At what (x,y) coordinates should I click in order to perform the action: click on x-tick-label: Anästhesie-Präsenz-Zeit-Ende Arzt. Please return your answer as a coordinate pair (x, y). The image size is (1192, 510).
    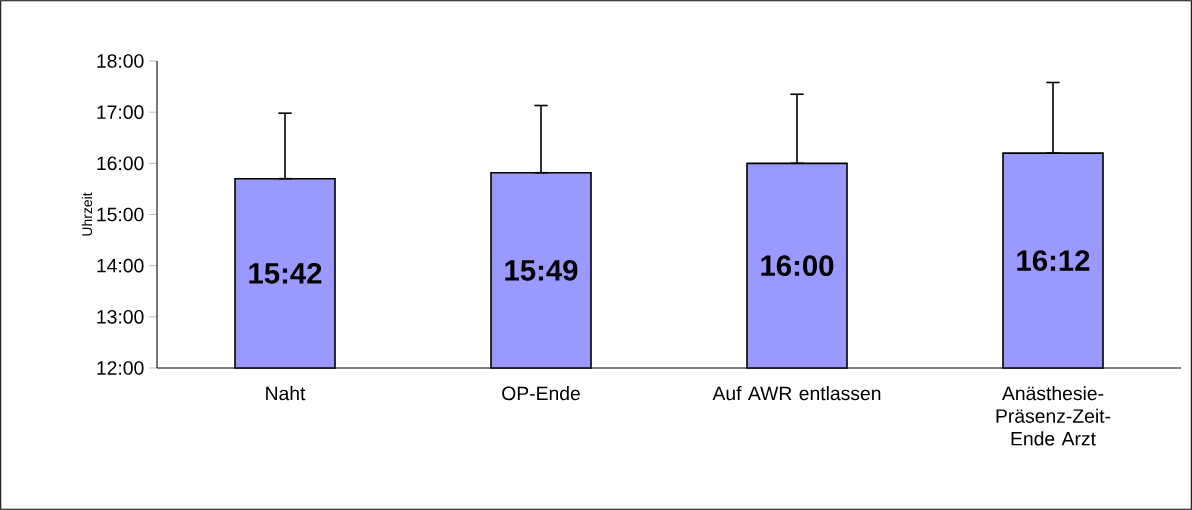
    Looking at the image, I should click on (1053, 416).